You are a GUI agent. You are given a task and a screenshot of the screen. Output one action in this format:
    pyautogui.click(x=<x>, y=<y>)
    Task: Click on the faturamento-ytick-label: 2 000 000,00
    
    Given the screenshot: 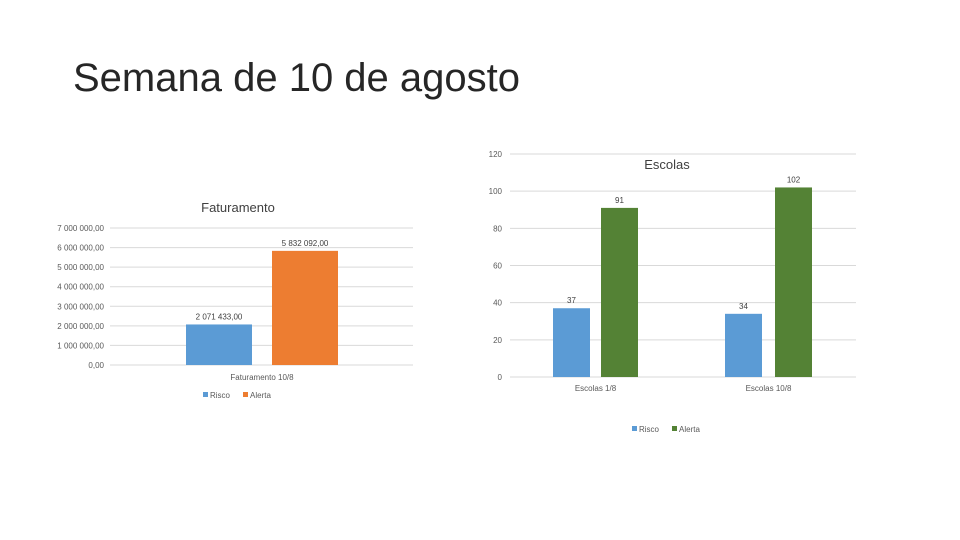 What is the action you would take?
    pyautogui.click(x=80, y=326)
    